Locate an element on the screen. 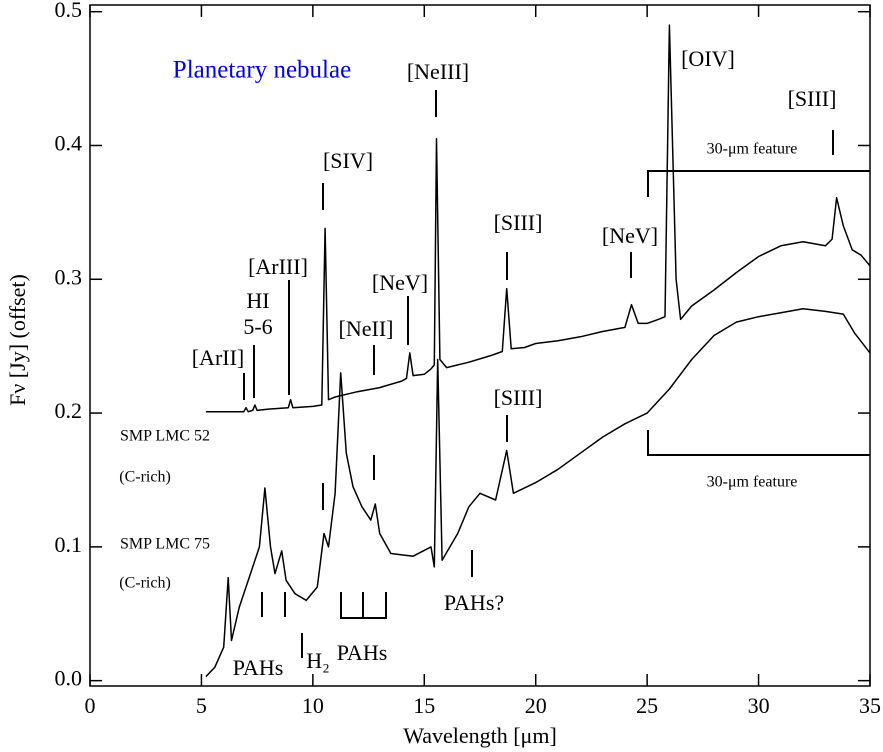 The image size is (883, 752). annotation: H₂ is located at coordinates (318, 660).